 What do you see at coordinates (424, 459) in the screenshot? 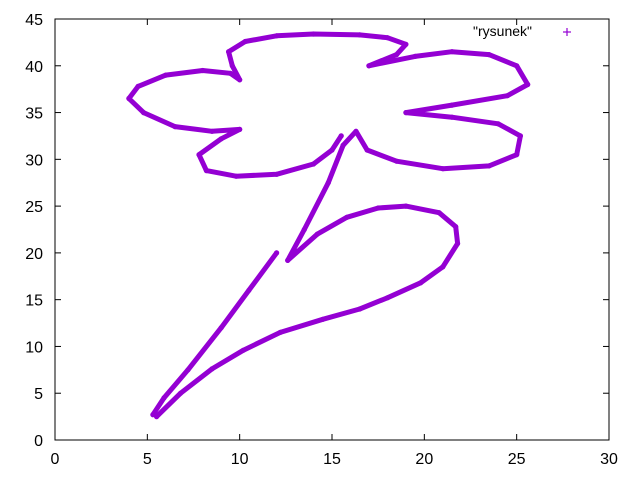
I see `x-tick-label: 20` at bounding box center [424, 459].